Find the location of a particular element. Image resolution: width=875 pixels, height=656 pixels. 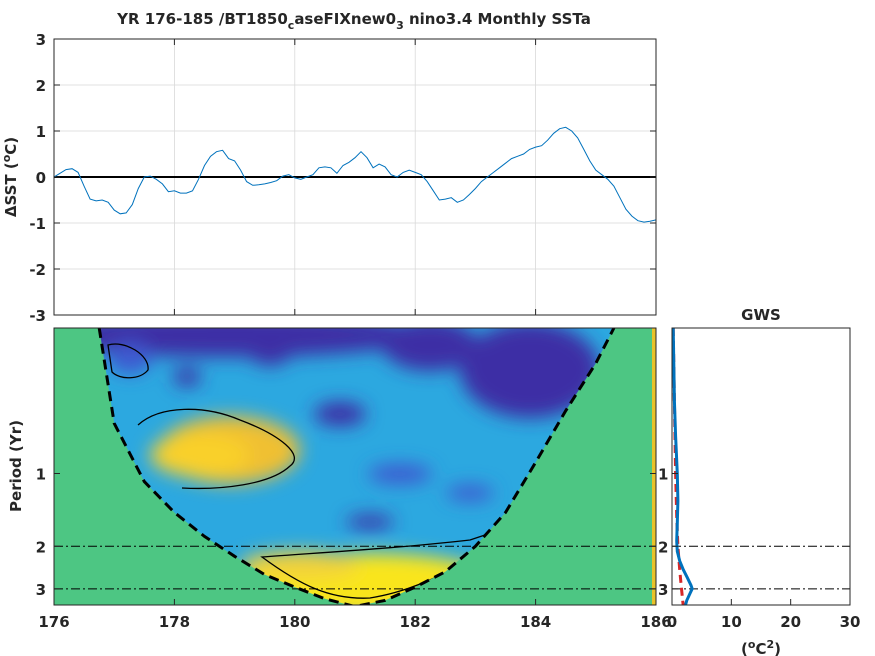

gws-spectrum-line is located at coordinates (683, 466).